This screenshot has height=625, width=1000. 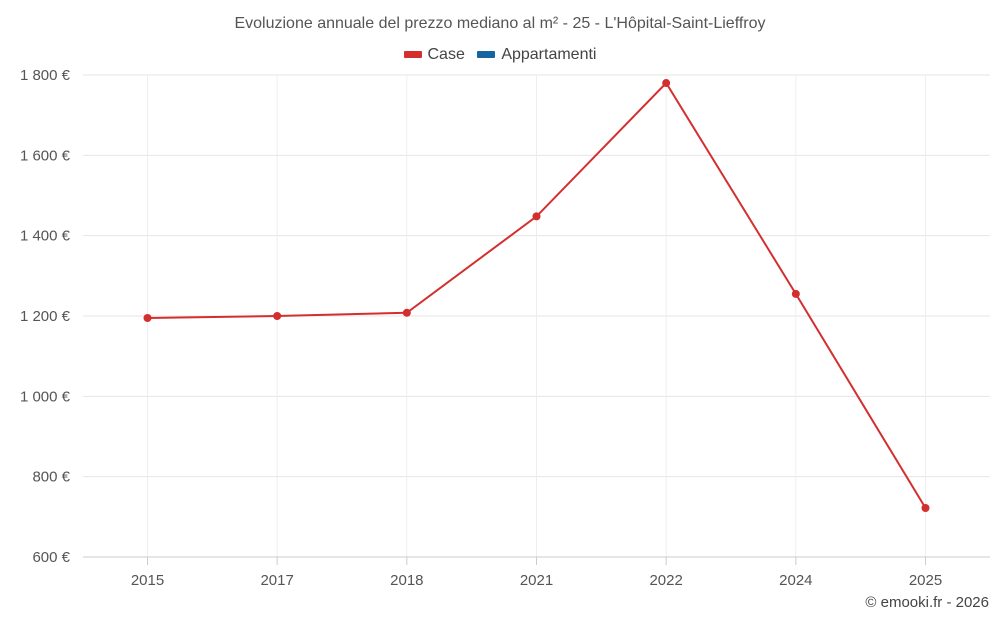 What do you see at coordinates (45, 75) in the screenshot?
I see `y-tick-label: 1 800 €` at bounding box center [45, 75].